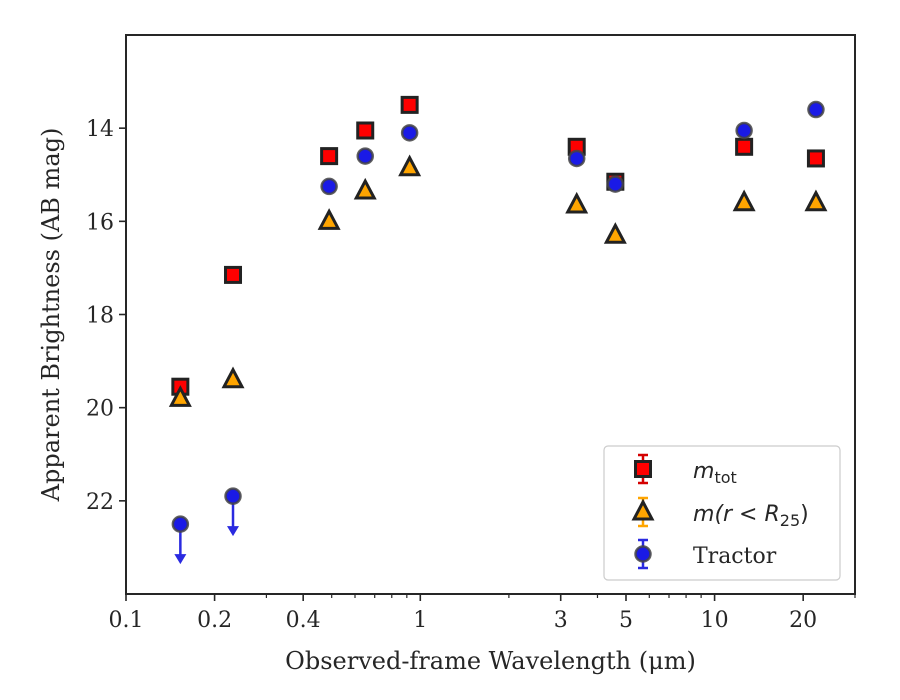 The height and width of the screenshot is (700, 900). Describe the element at coordinates (715, 620) in the screenshot. I see `x-tick-label: 10` at that location.